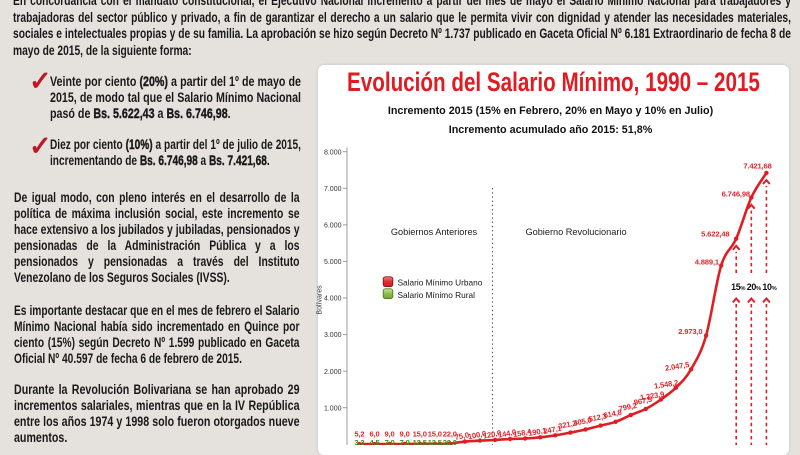 This screenshot has height=455, width=800. Describe the element at coordinates (643, 401) in the screenshot. I see `svg-text: 967,5` at that location.